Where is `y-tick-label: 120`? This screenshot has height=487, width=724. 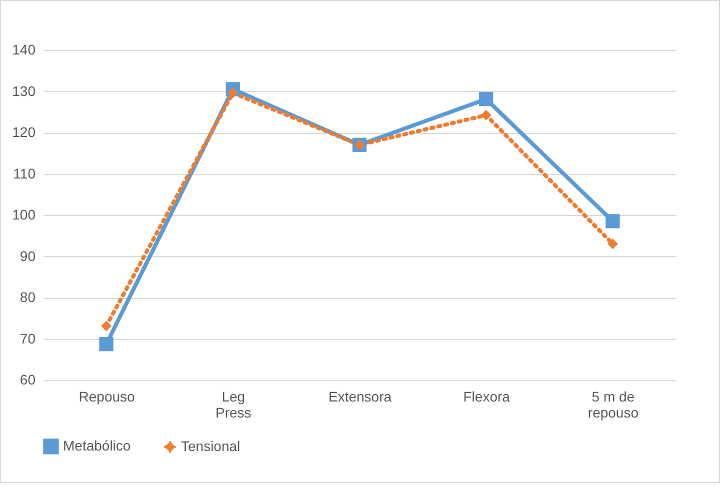
y-tick-label: 120 is located at coordinates (24, 132).